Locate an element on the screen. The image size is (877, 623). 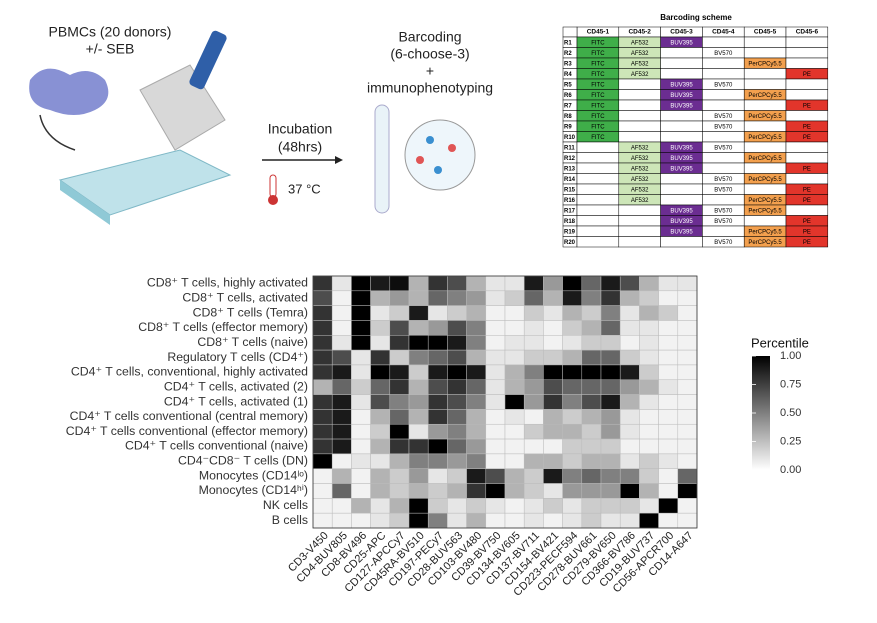
table-entry: FITC is located at coordinates (598, 117).